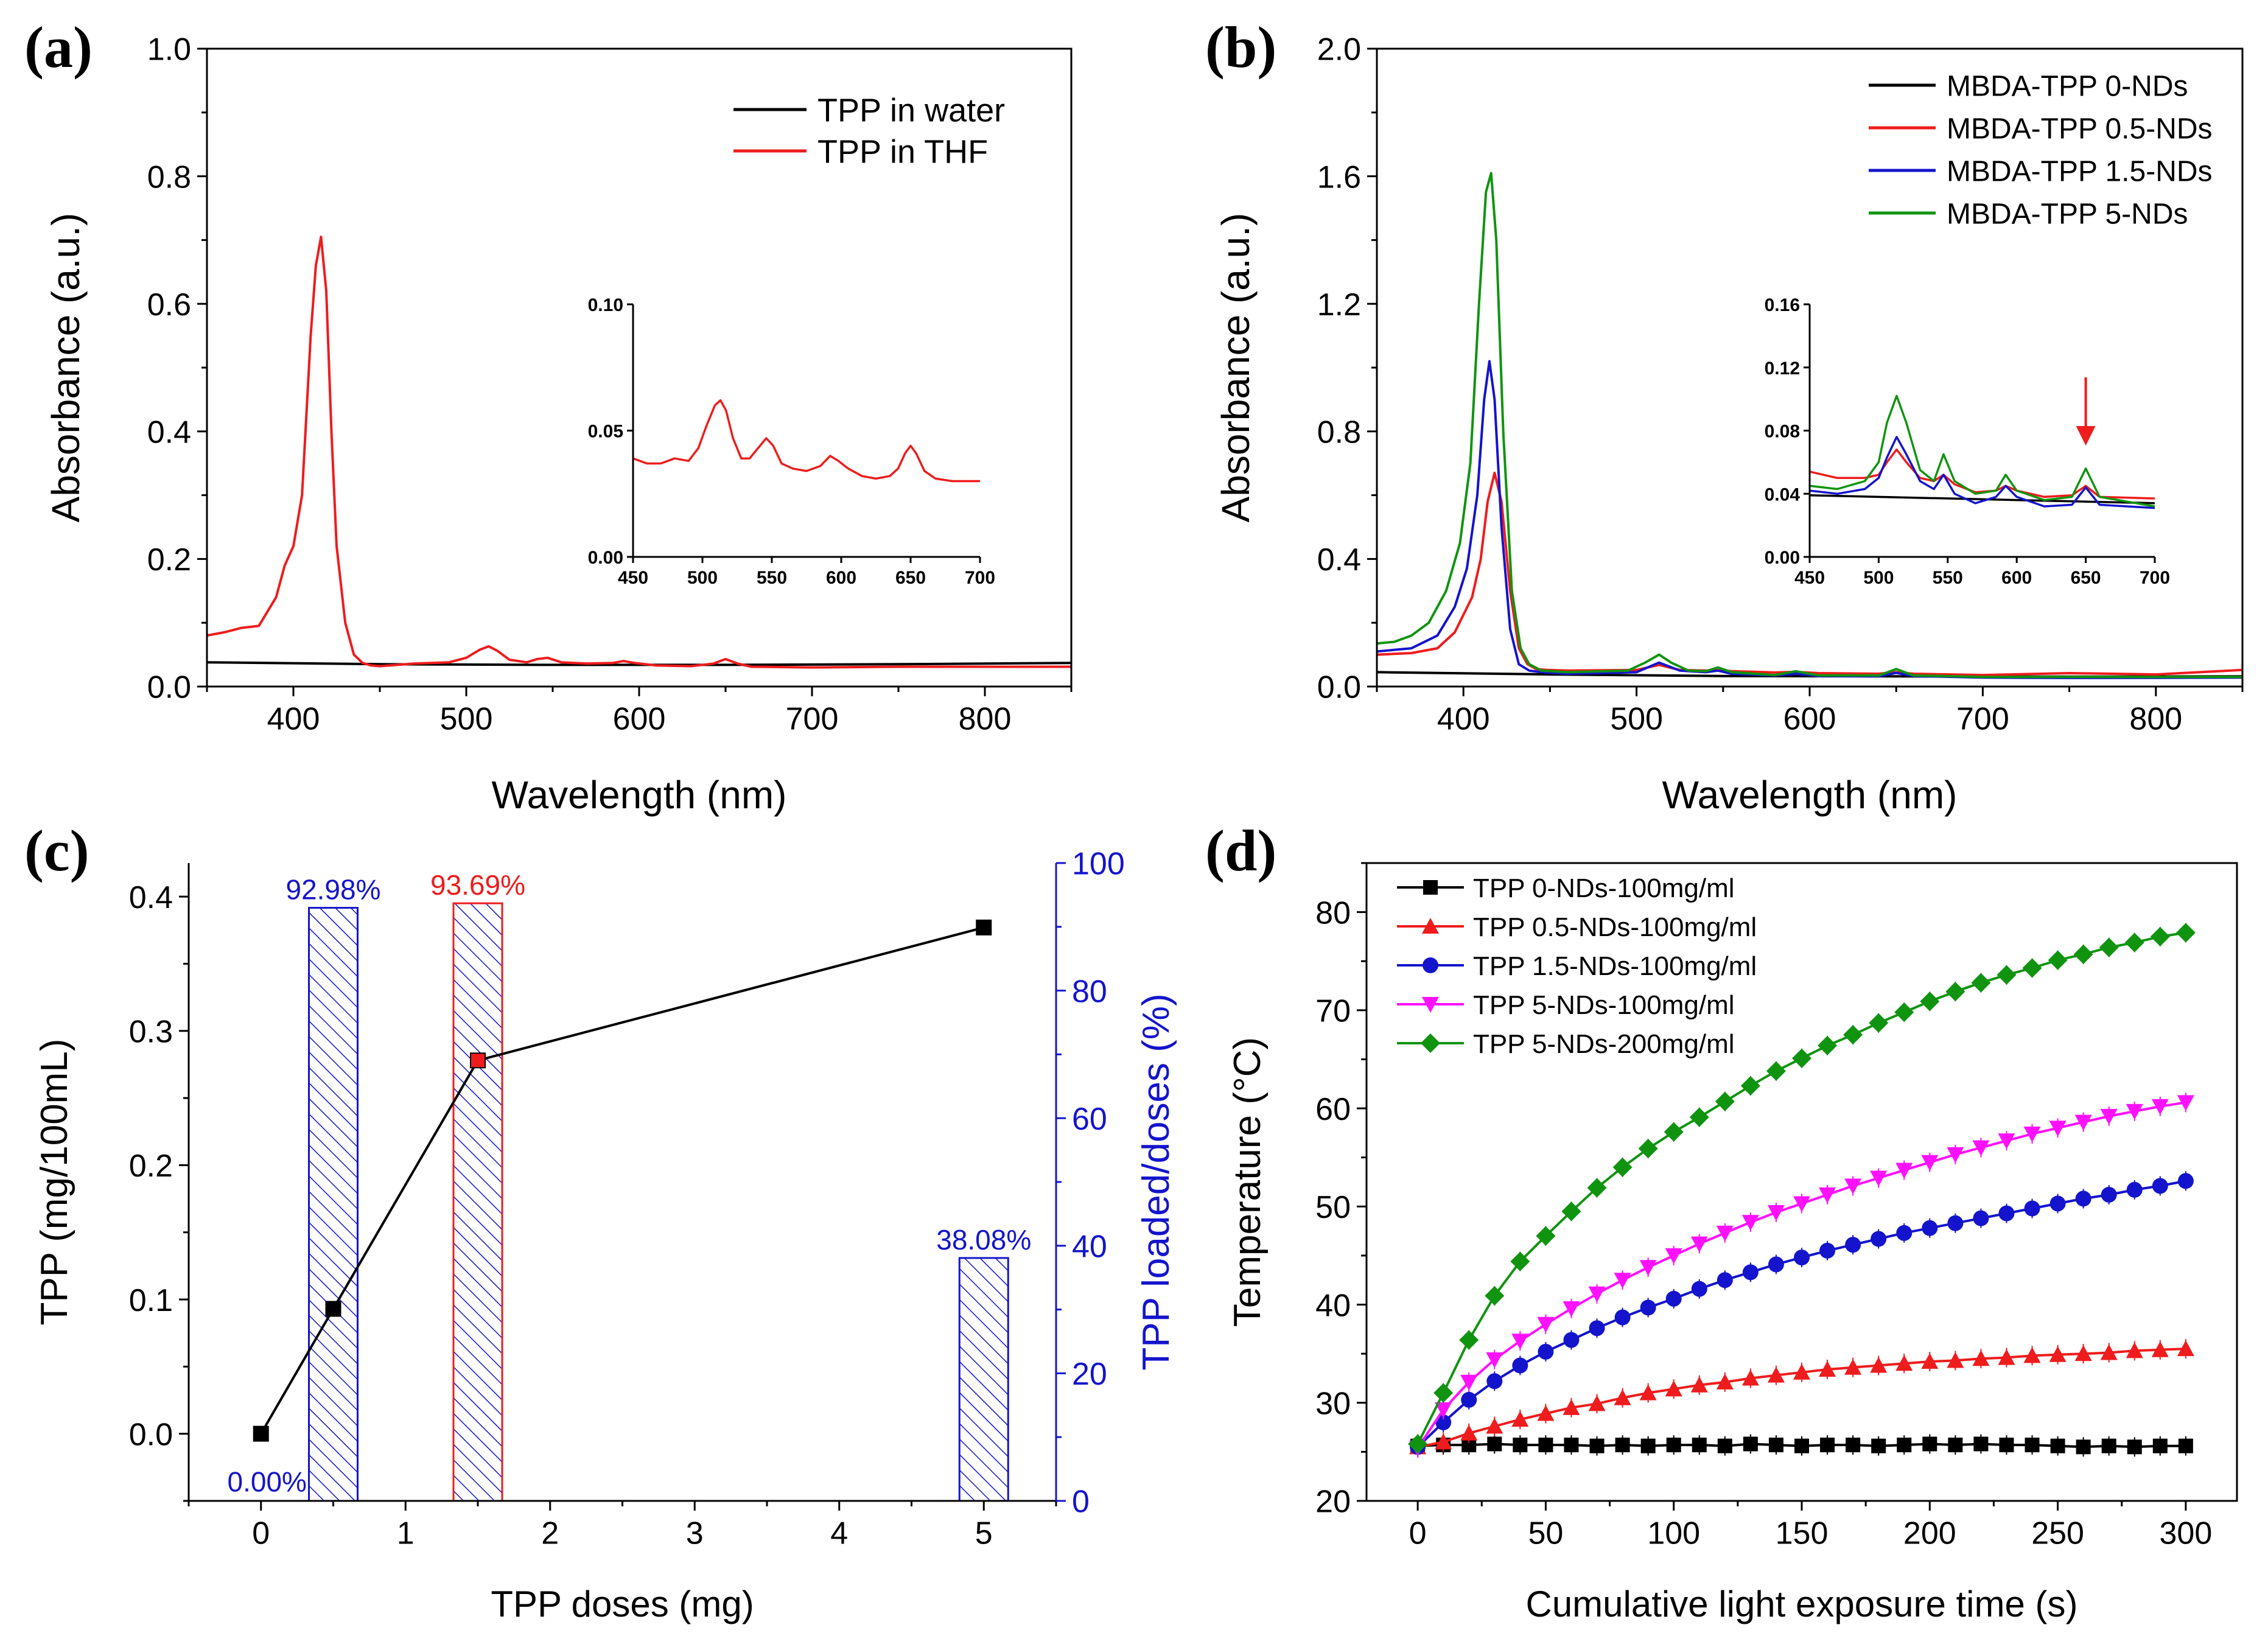  What do you see at coordinates (550, 1533) in the screenshot?
I see `x-xtick-label: 2` at bounding box center [550, 1533].